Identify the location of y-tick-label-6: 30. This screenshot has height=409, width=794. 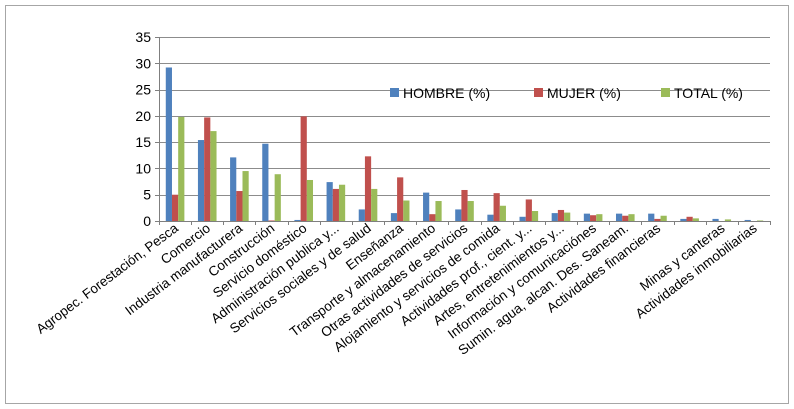
(143, 63).